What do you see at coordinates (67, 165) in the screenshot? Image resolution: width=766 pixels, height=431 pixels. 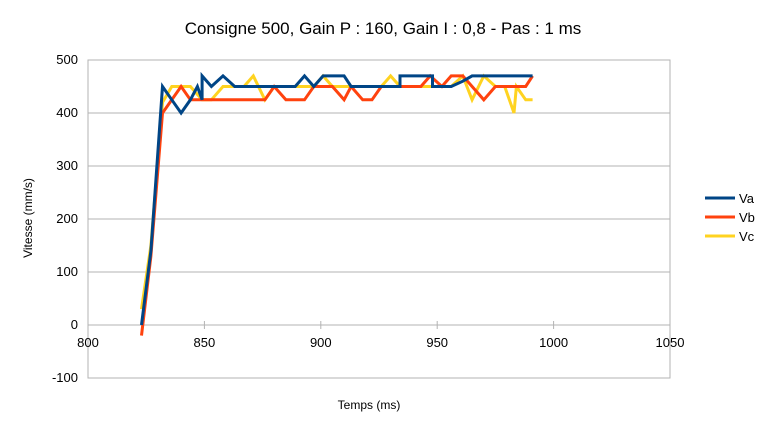 I see `y-tick-label: 300` at bounding box center [67, 165].